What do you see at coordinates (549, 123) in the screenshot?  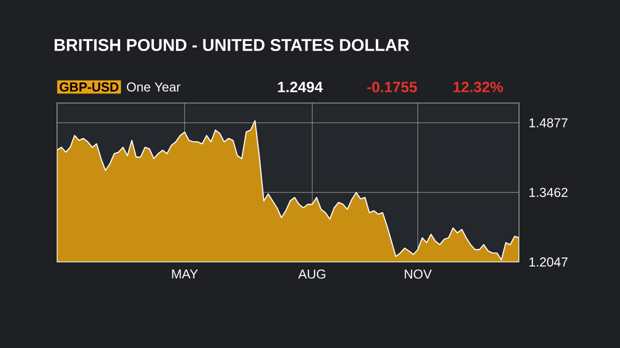 I see `y-tick-label: 1.4877` at bounding box center [549, 123].